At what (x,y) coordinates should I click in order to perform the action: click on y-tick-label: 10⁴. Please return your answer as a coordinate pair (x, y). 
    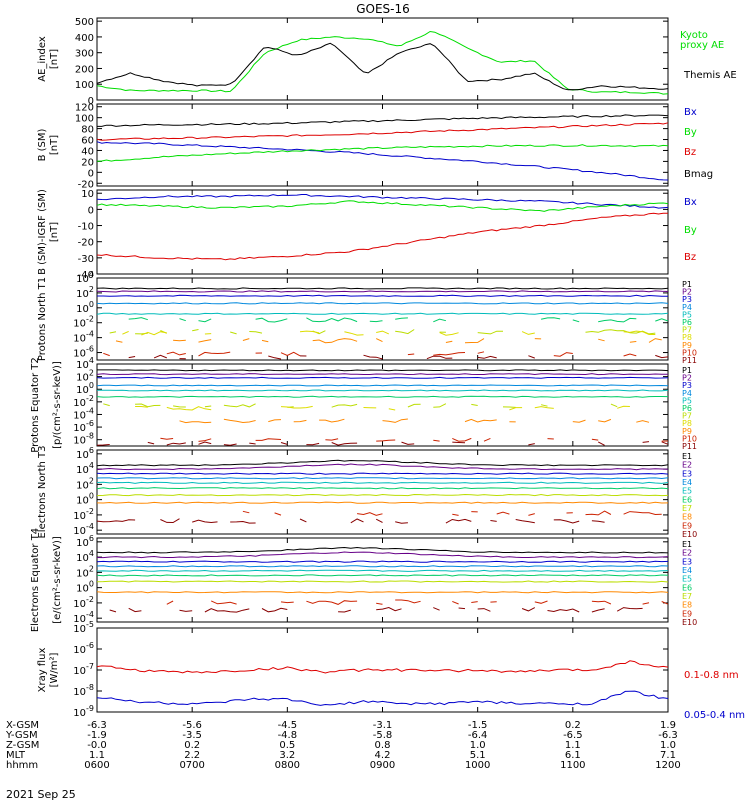
    Looking at the image, I should click on (85, 556).